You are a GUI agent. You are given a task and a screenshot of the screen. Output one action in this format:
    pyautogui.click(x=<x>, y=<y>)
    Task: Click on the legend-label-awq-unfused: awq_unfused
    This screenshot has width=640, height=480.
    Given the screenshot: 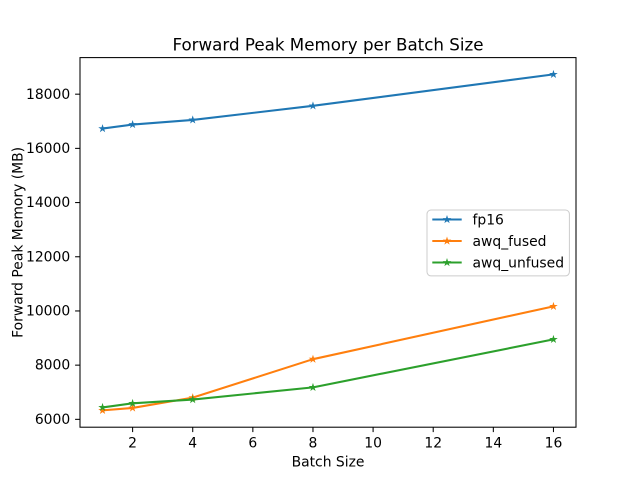 What is the action you would take?
    pyautogui.click(x=519, y=264)
    